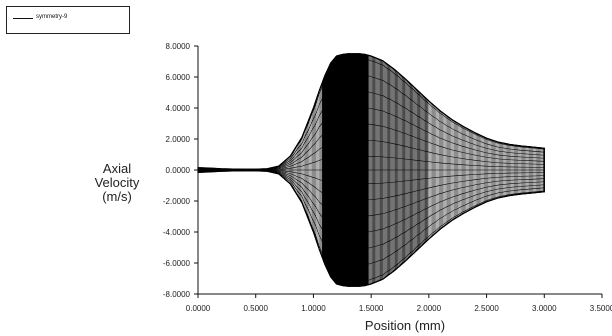  What do you see at coordinates (177, 294) in the screenshot?
I see `y-tick-label: -8.0000` at bounding box center [177, 294].